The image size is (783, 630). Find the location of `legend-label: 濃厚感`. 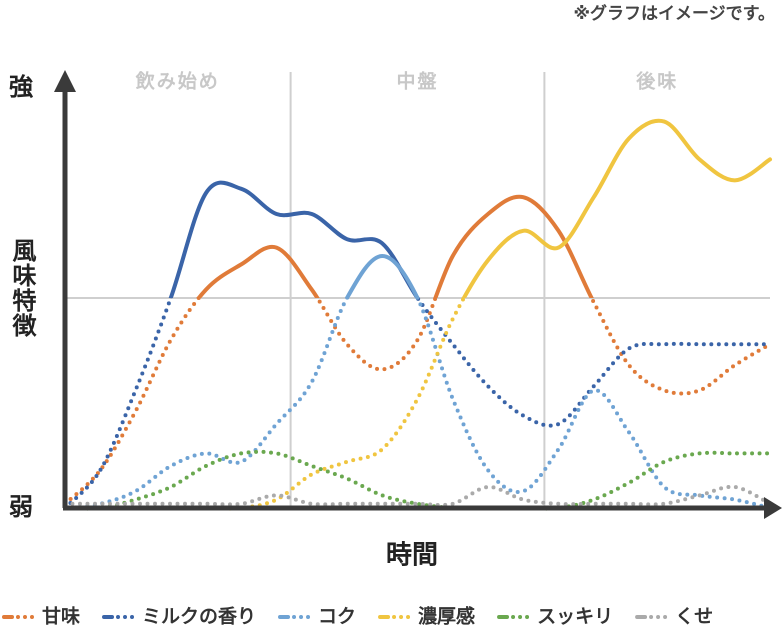

legend-label: 濃厚感 is located at coordinates (446, 616).